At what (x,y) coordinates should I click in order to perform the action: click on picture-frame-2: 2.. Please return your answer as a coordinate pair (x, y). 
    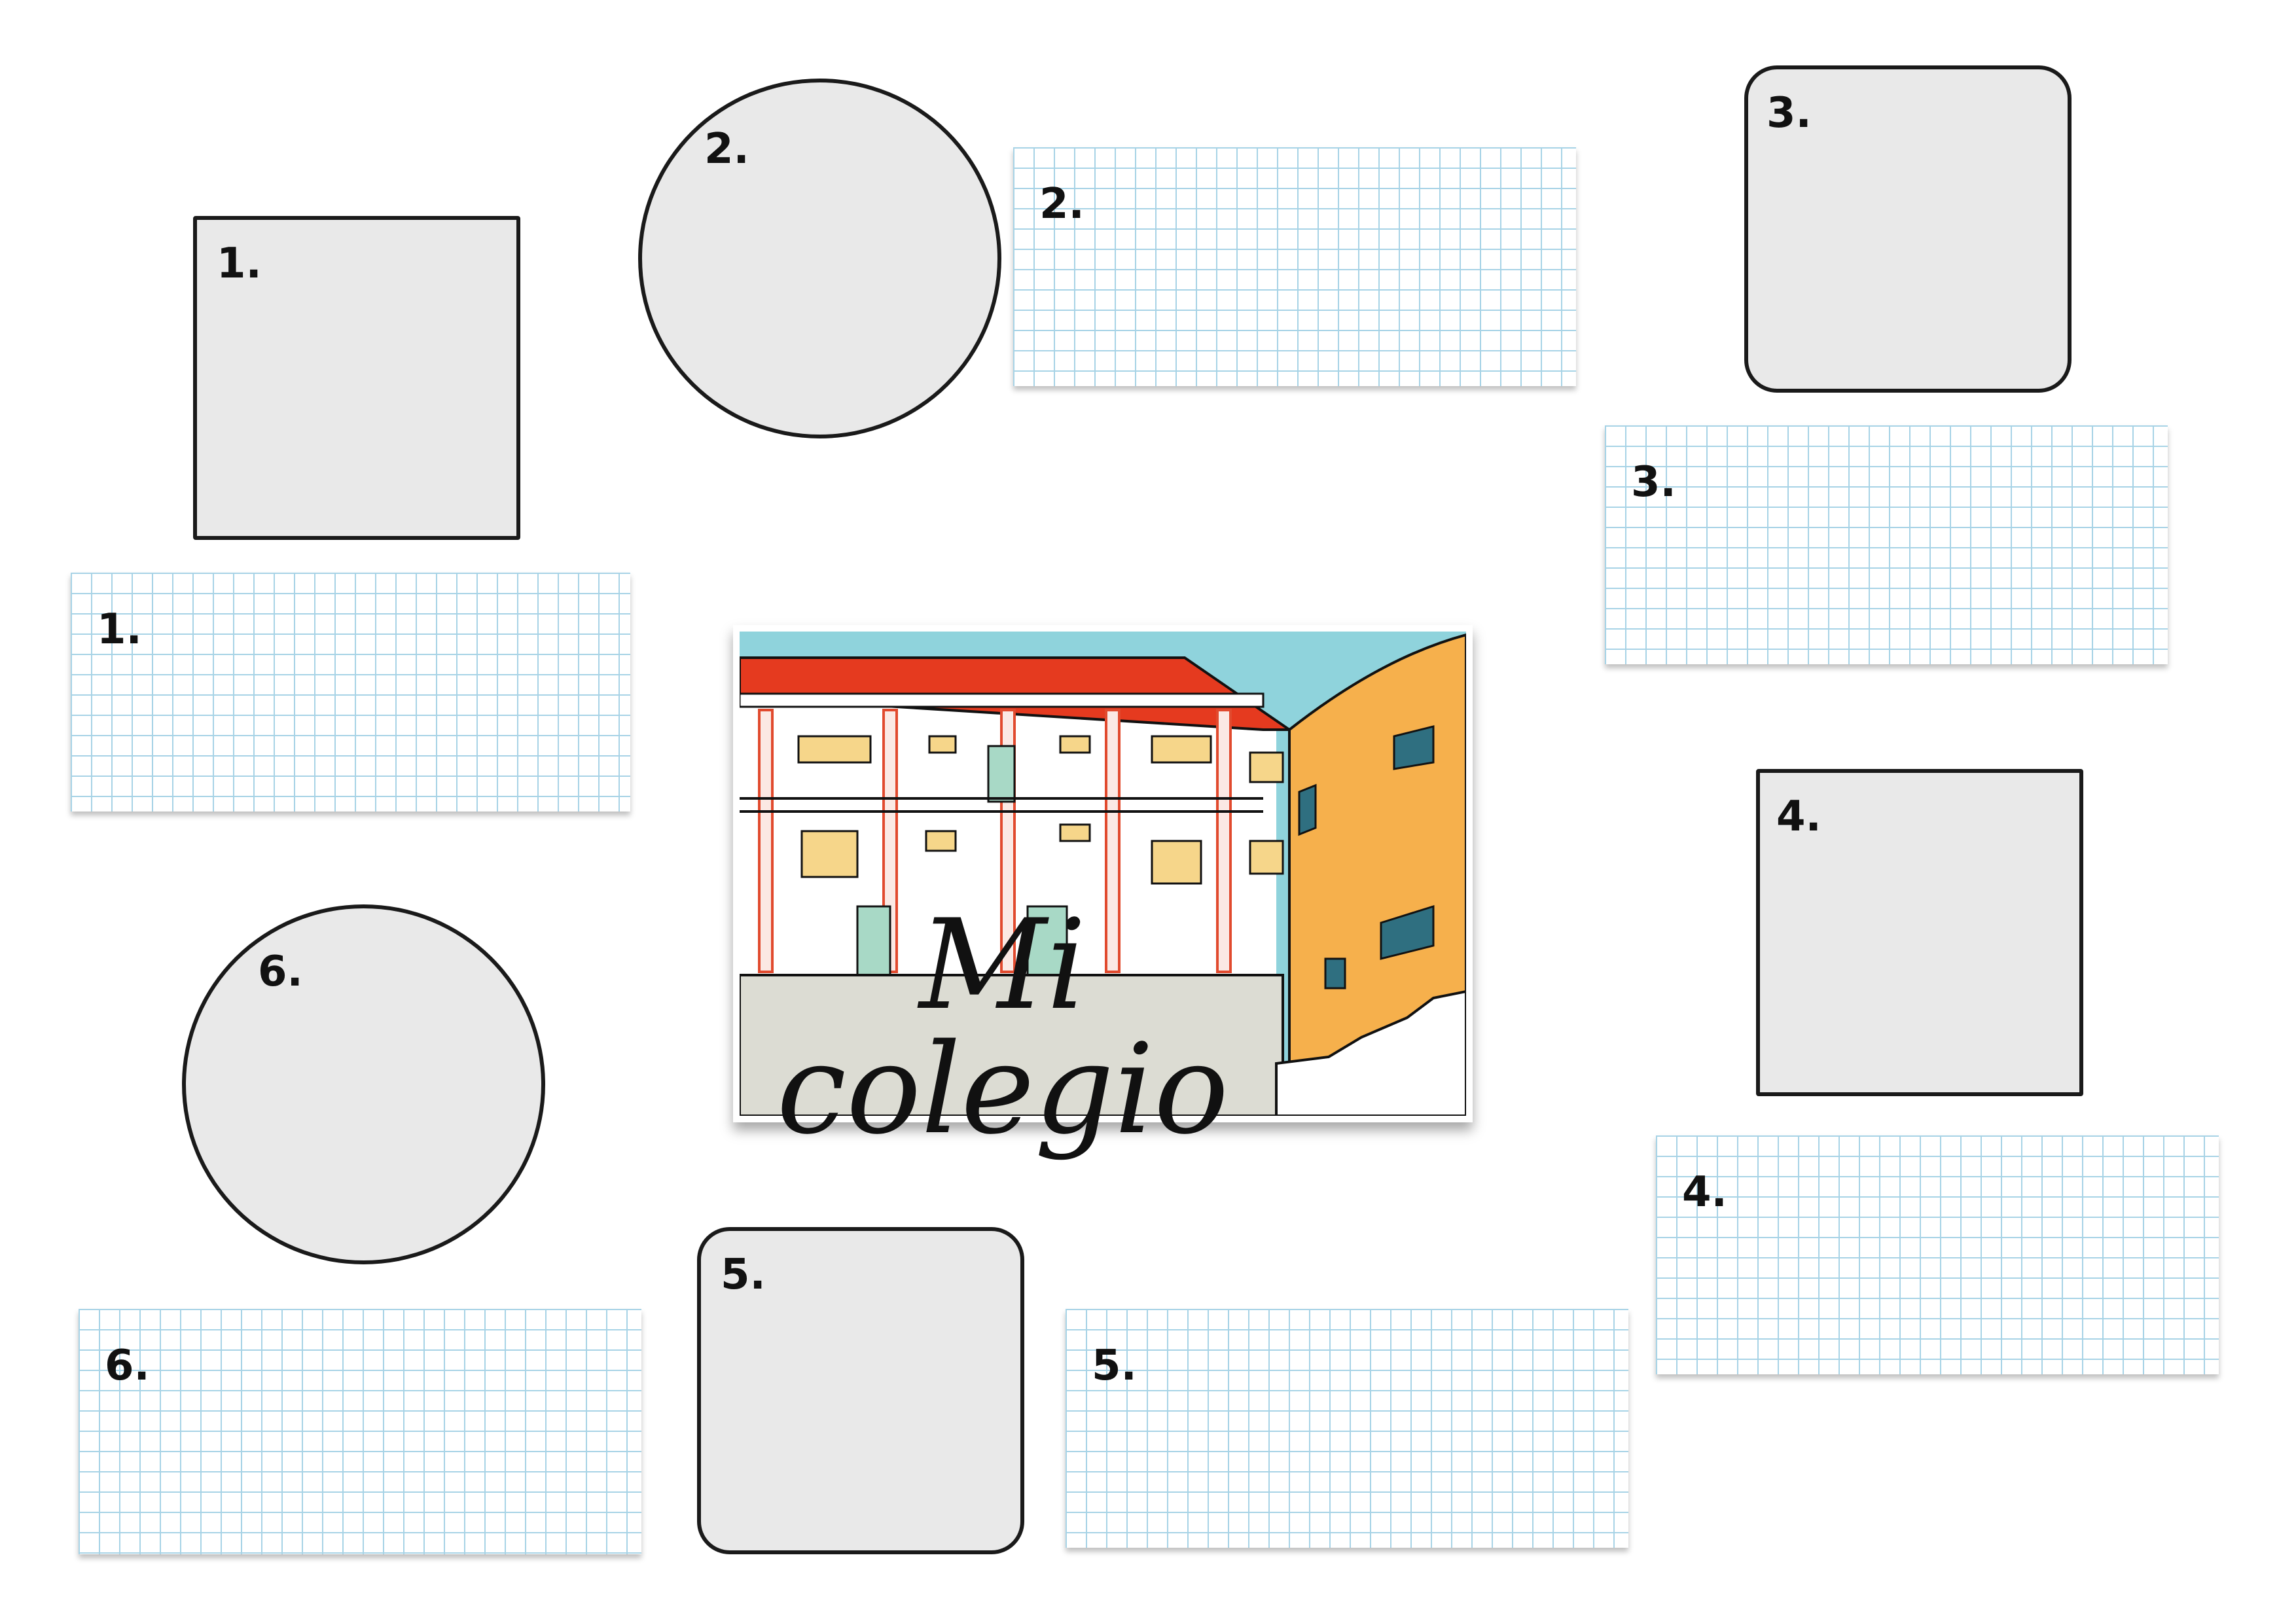
    Looking at the image, I should click on (819, 258).